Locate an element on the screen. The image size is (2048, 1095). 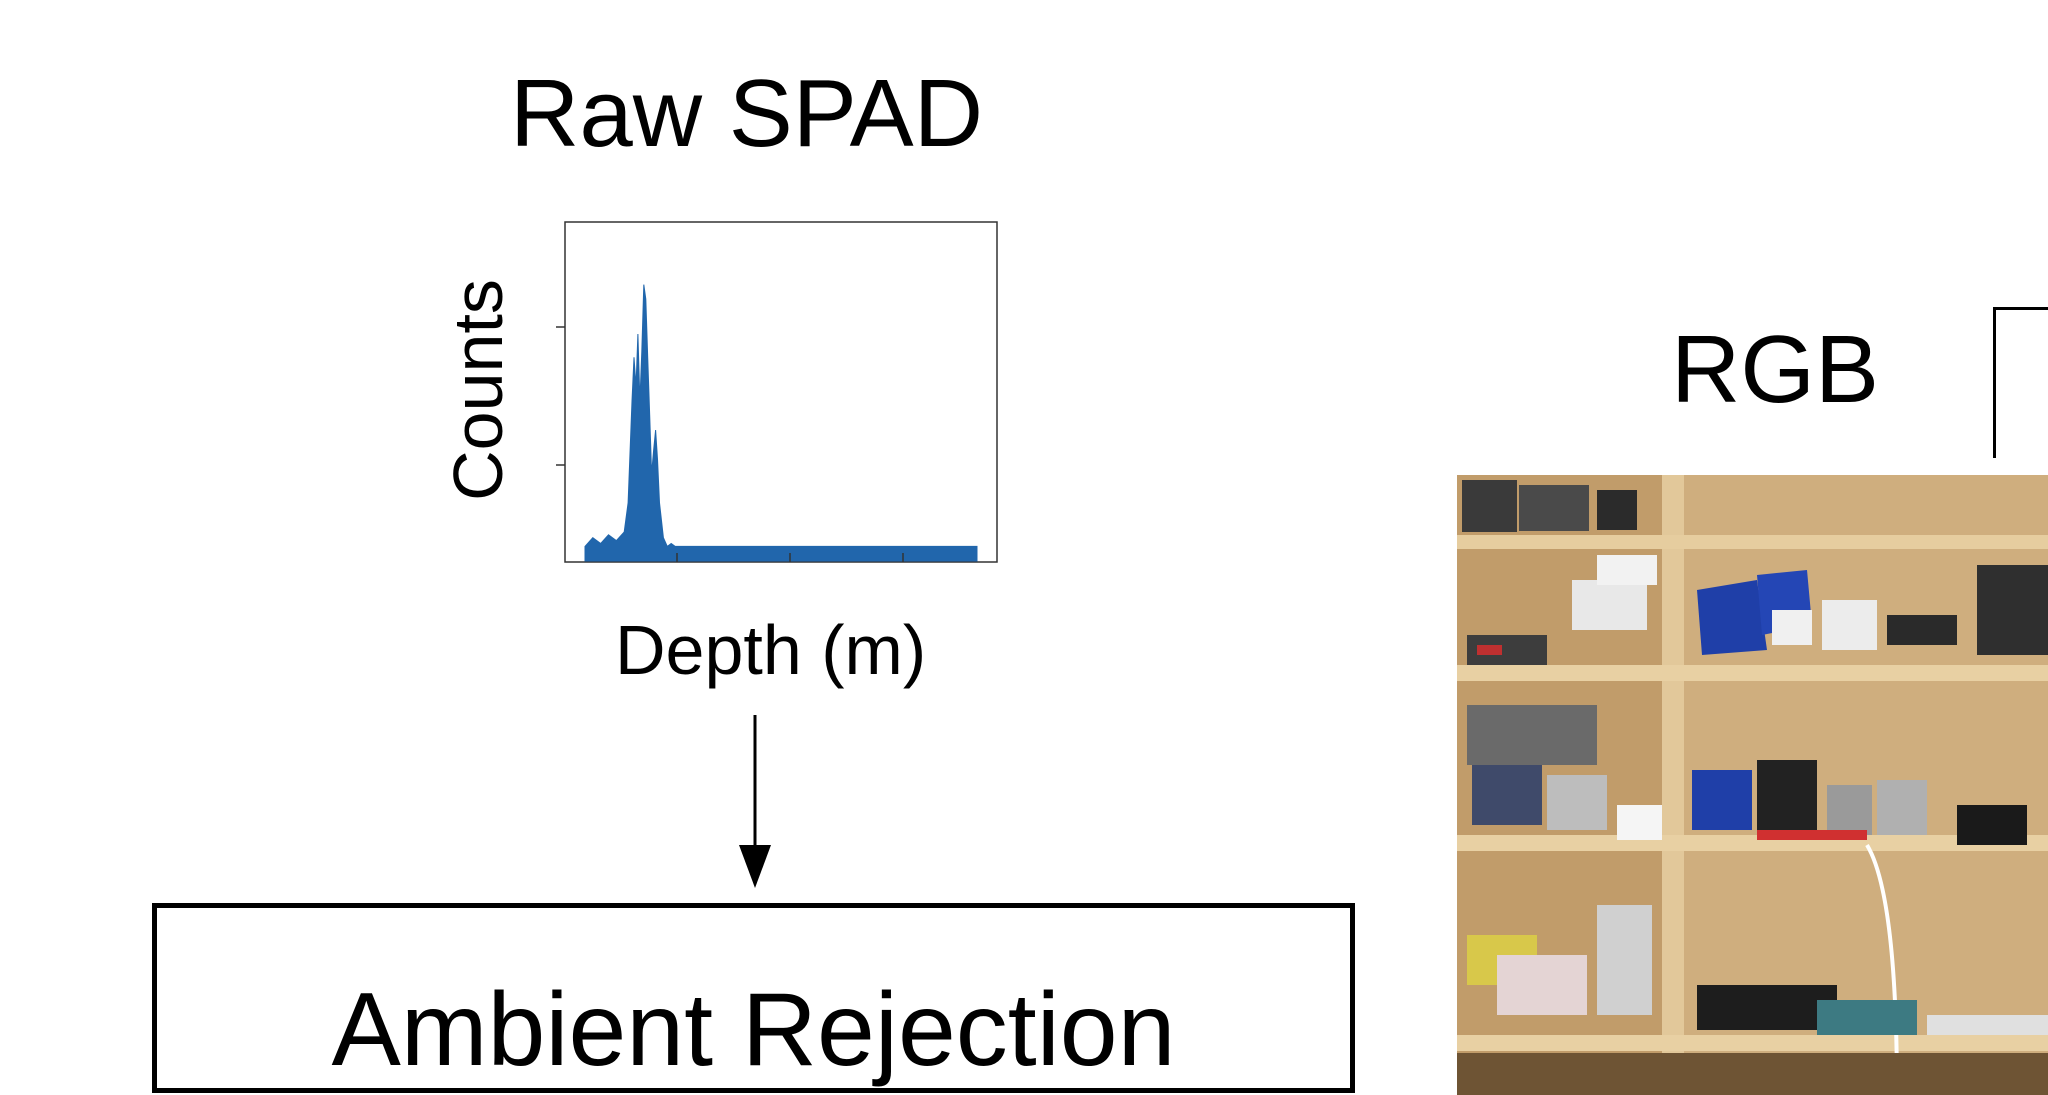
spad-histogram-chart is located at coordinates (777, 392).